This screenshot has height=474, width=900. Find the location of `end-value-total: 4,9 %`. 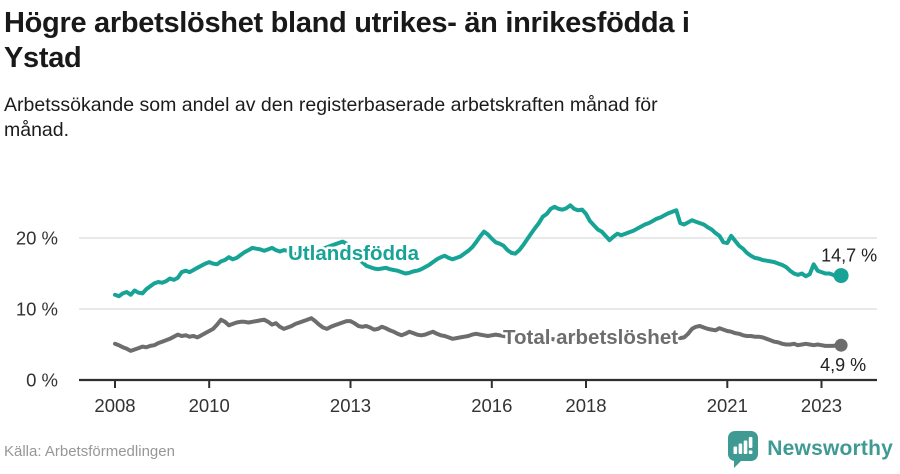

end-value-total: 4,9 % is located at coordinates (843, 365).